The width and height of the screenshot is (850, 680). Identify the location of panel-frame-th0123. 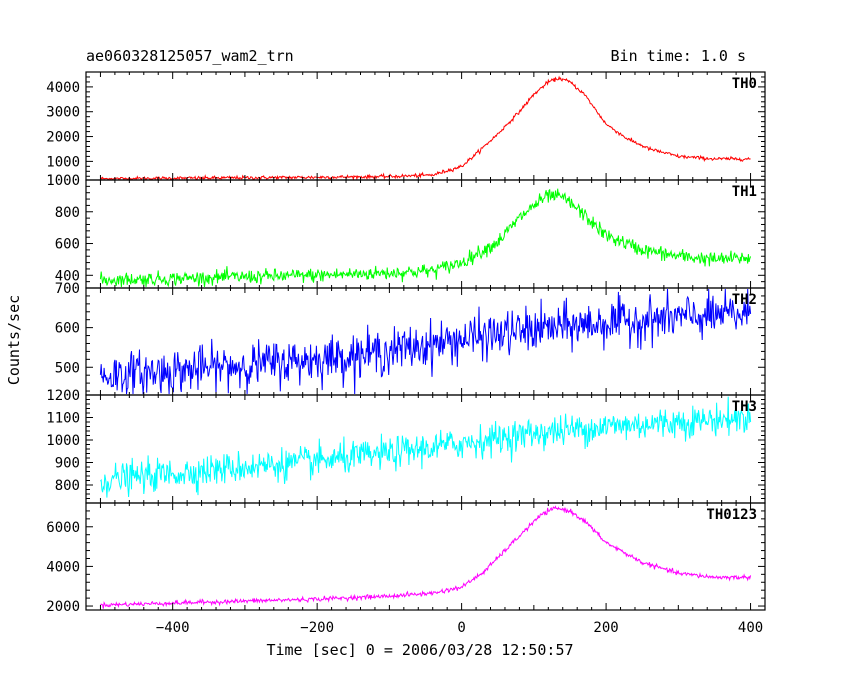
(425, 556).